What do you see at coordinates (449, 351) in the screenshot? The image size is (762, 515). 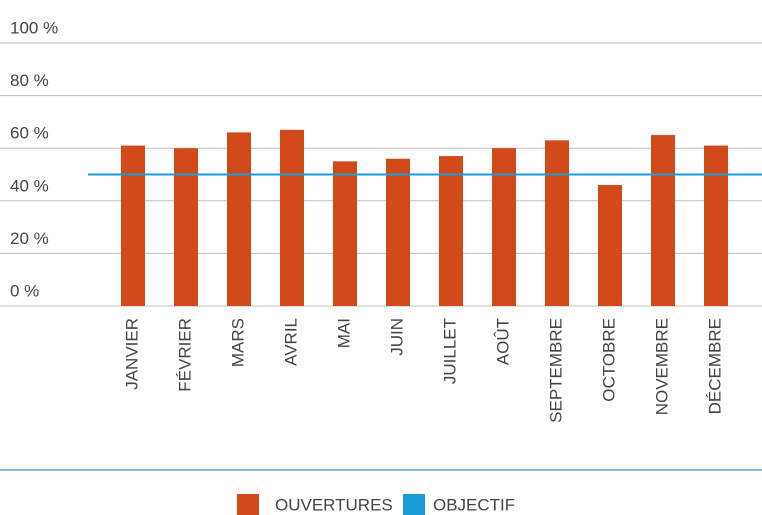 I see `x-tick-label: JUILLET` at bounding box center [449, 351].